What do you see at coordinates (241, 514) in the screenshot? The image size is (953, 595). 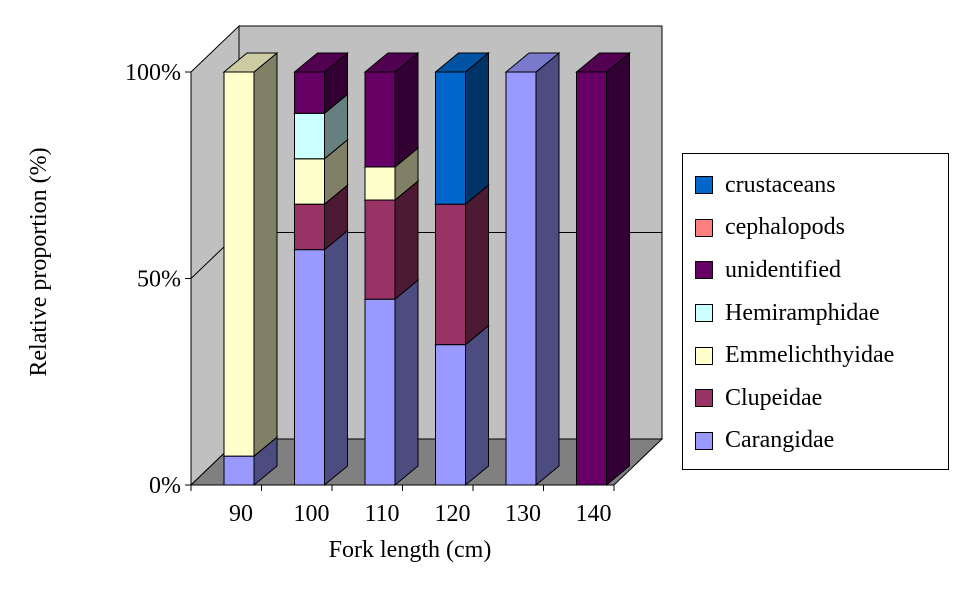 I see `x-tick-label: 90` at bounding box center [241, 514].